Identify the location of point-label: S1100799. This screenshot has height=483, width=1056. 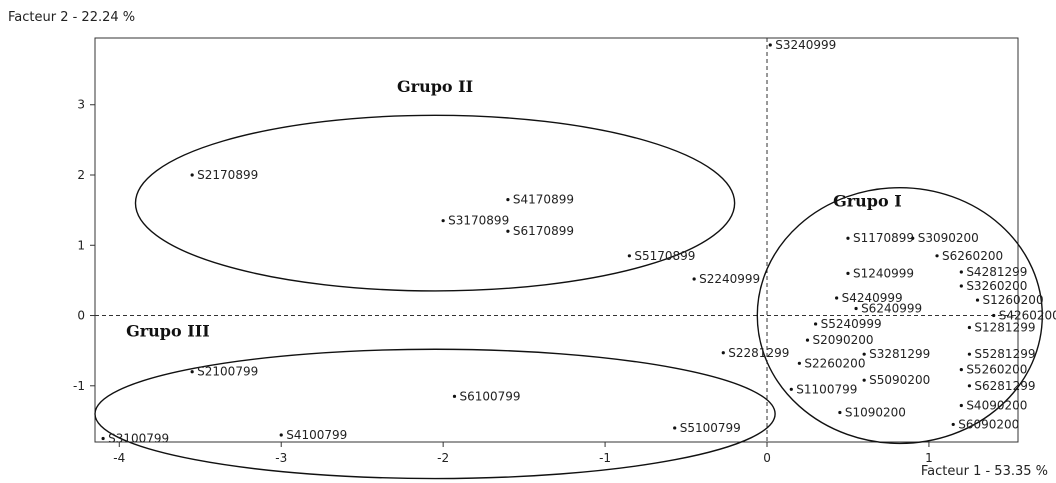
(826, 389).